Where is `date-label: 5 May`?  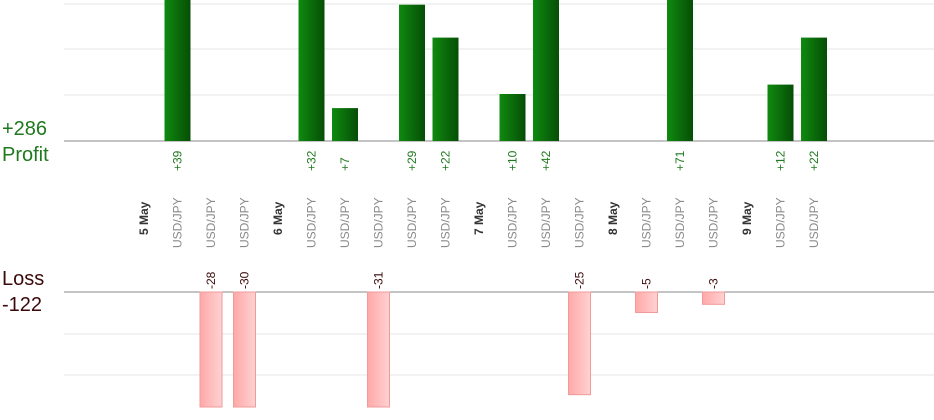 date-label: 5 May is located at coordinates (144, 218).